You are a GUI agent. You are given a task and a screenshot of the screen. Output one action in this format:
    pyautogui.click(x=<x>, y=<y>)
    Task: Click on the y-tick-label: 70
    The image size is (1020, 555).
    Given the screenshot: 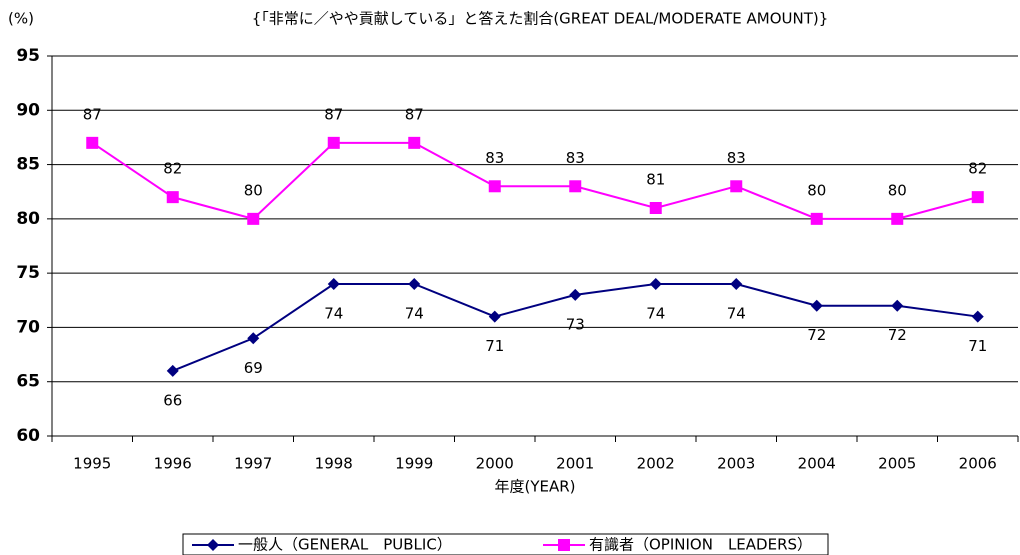 What is the action you would take?
    pyautogui.click(x=28, y=327)
    